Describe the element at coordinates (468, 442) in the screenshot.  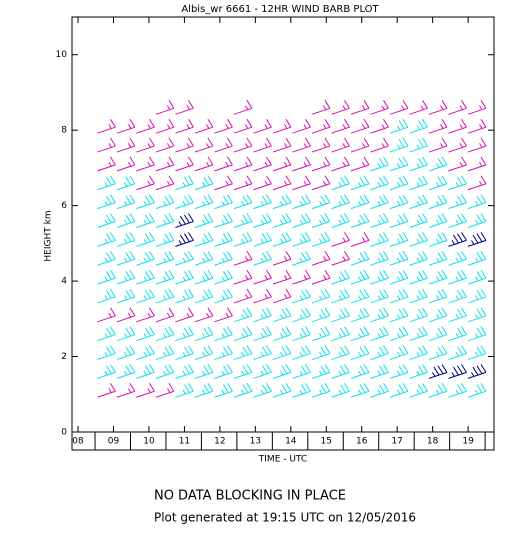
I see `x-tick-label: 19` at that location.